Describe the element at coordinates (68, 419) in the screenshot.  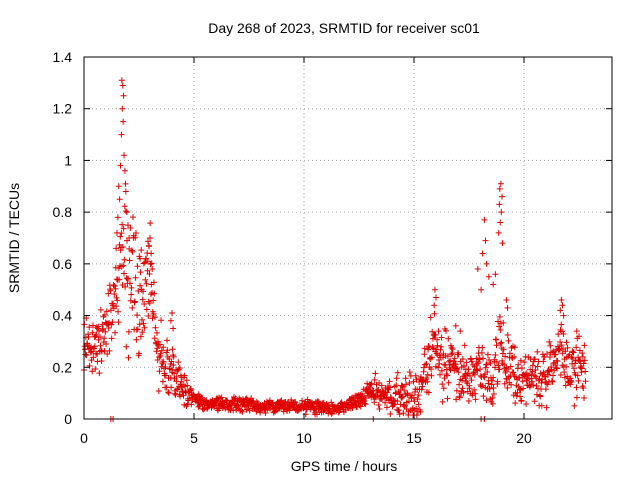
I see `y-tick-label: 0` at that location.